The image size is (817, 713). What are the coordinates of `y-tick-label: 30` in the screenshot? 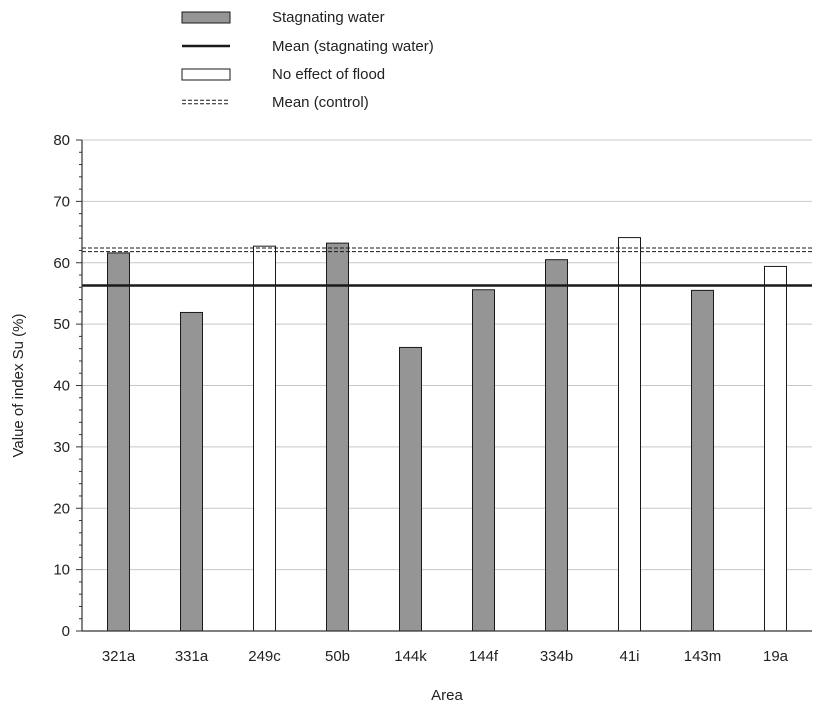 It's located at (61, 447).